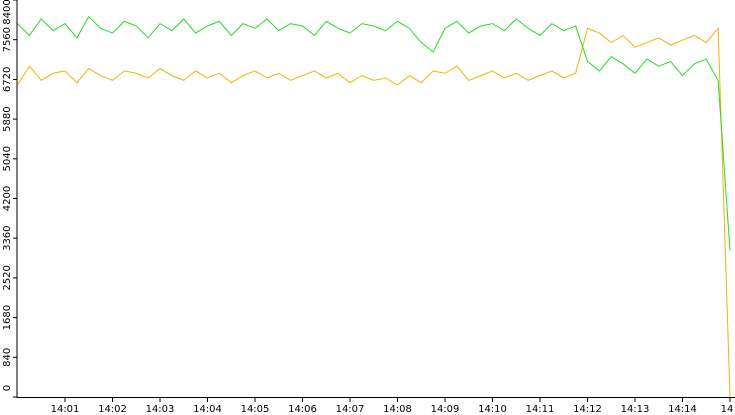  Describe the element at coordinates (7, 388) in the screenshot. I see `y-tick-label: 0` at that location.